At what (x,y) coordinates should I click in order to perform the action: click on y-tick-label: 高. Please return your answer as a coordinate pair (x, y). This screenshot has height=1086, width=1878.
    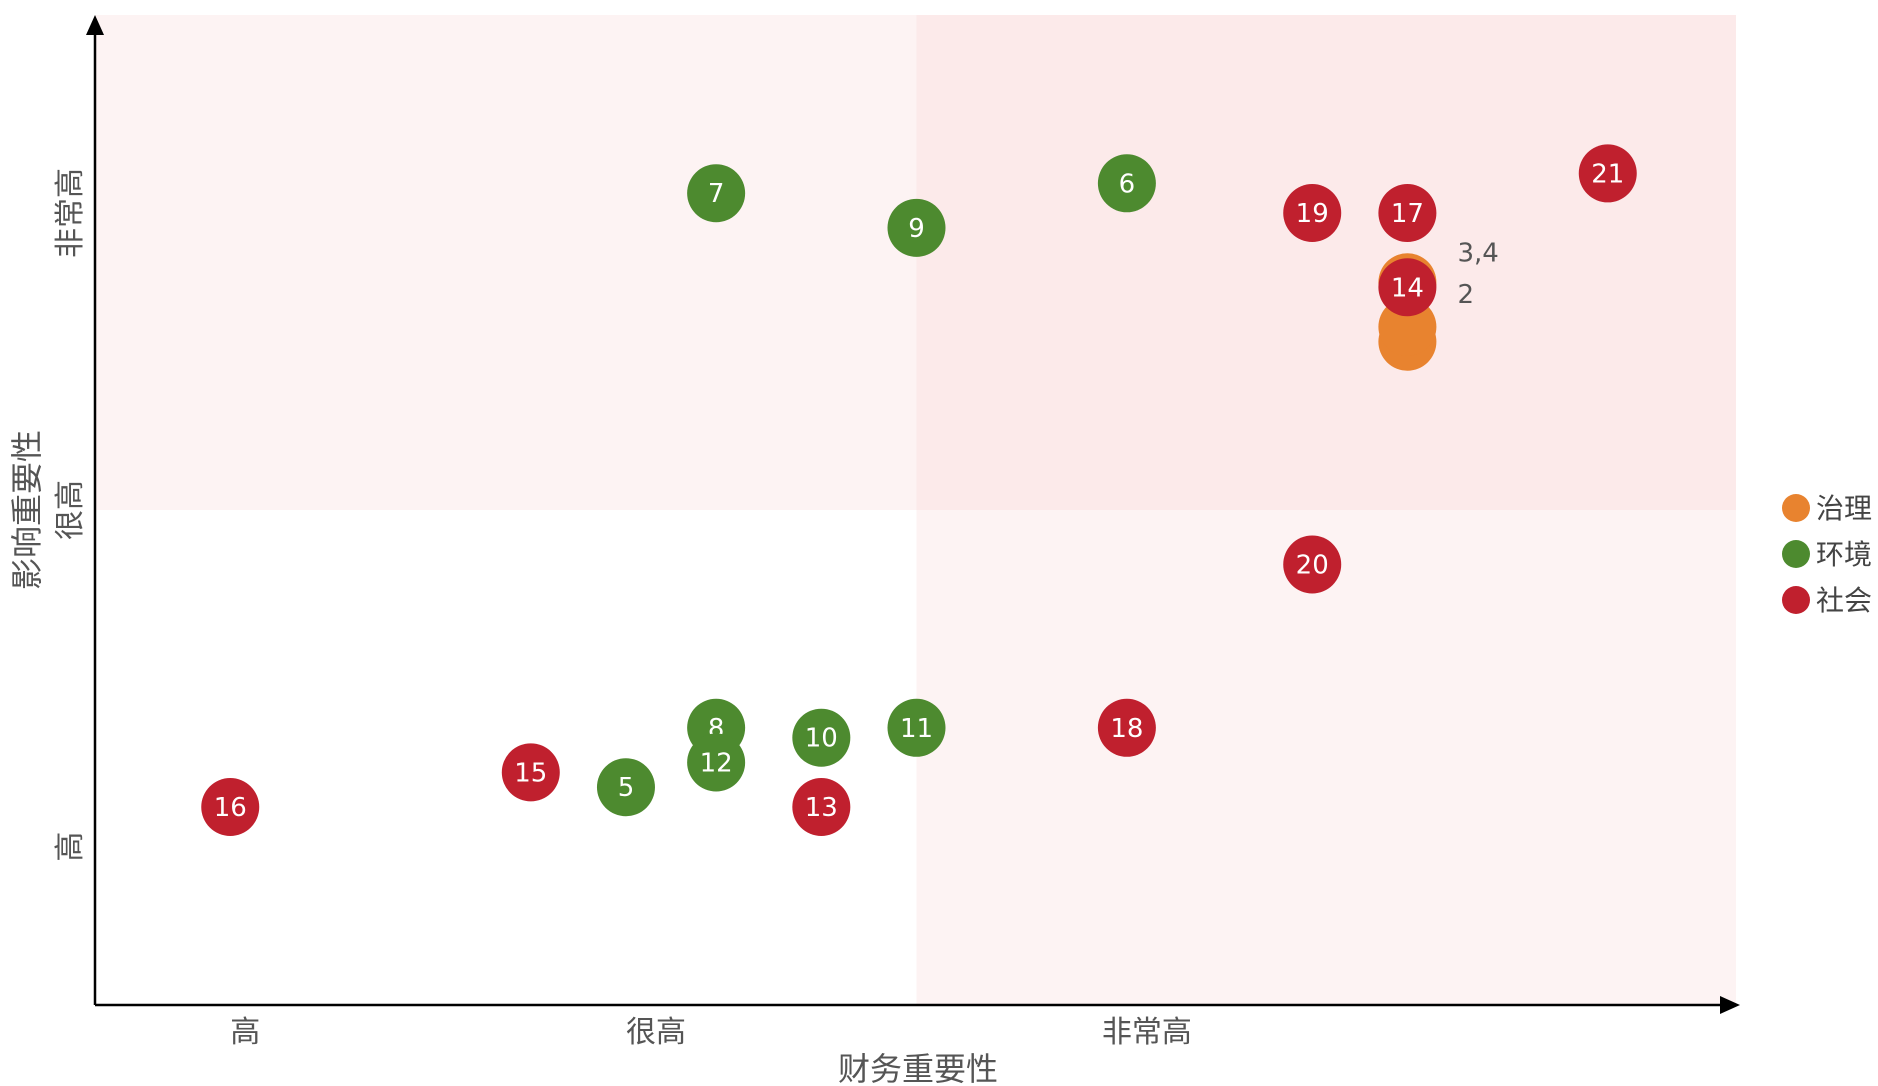
    Looking at the image, I should click on (70, 847).